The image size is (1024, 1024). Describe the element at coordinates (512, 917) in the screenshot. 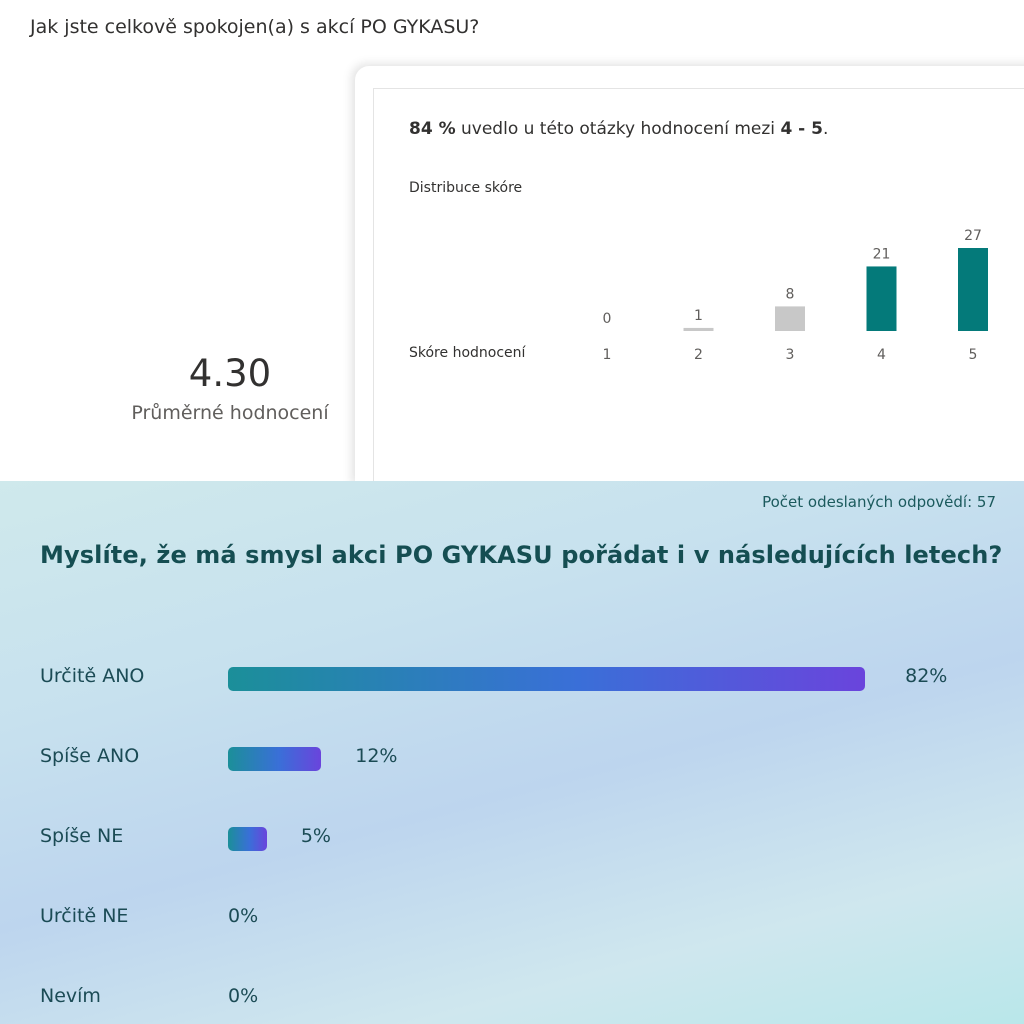

I see `poll-option-row: Určitě NE 0%` at that location.